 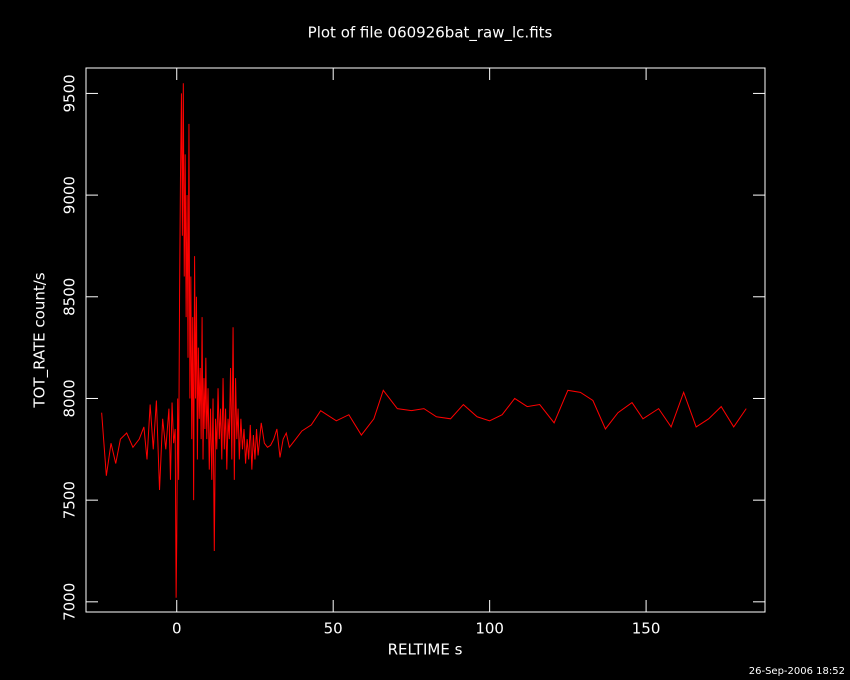 I want to click on chart-title: Plot of file 060926bat_raw_lc.fits, so click(x=430, y=33).